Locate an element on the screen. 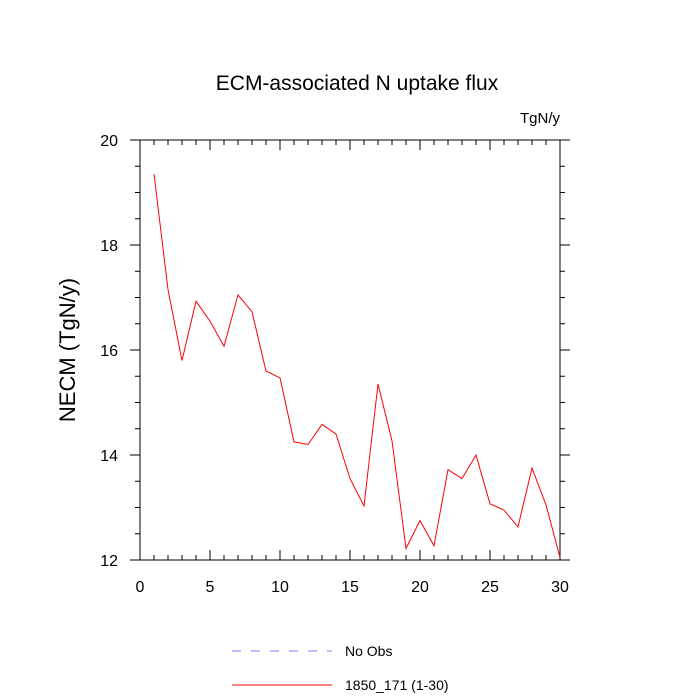 The width and height of the screenshot is (700, 700). y-tick-label: 14 is located at coordinates (109, 456).